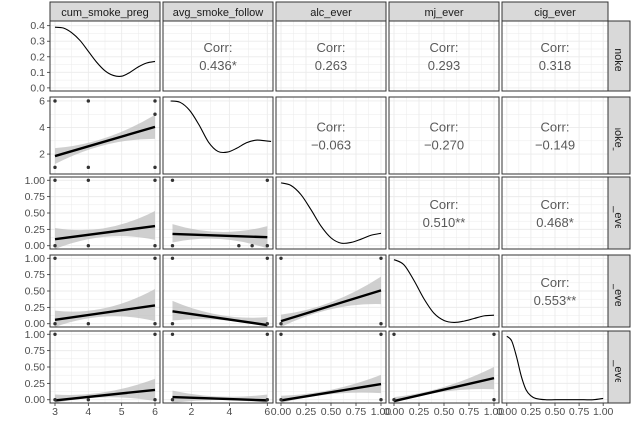  I want to click on y-tick-label: 0.50, so click(35, 292).